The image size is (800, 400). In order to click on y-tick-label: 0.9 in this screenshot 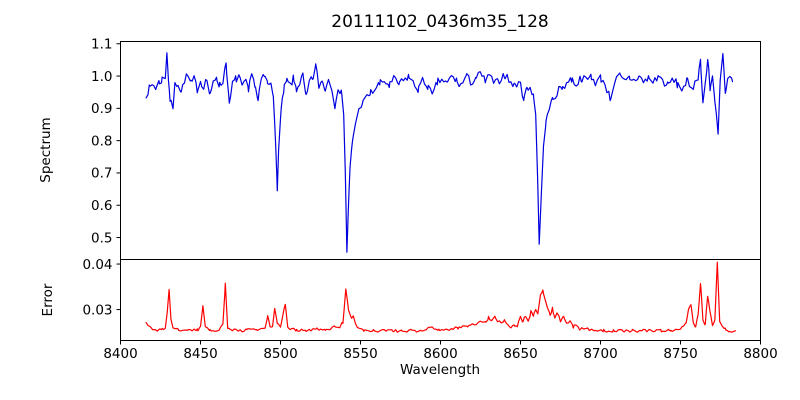, I will do `click(101, 109)`.